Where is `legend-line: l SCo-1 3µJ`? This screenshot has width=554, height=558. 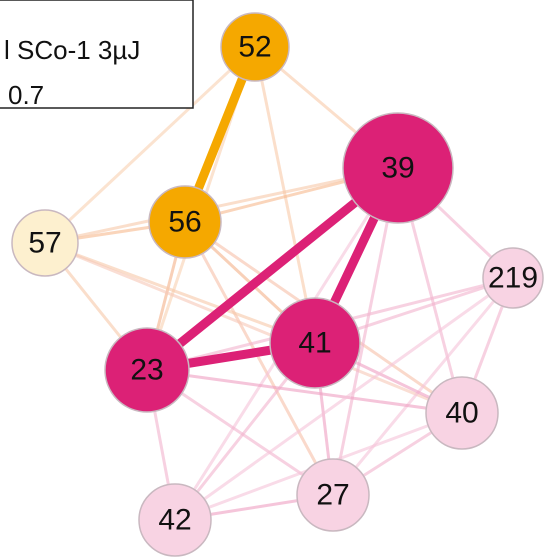
legend-line: l SCo-1 3µJ is located at coordinates (72, 50).